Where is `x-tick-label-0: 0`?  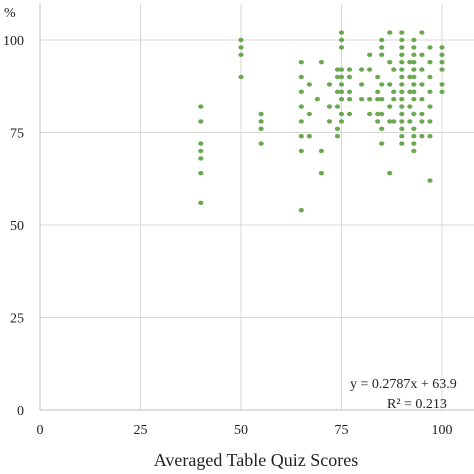 x-tick-label-0: 0 is located at coordinates (40, 430).